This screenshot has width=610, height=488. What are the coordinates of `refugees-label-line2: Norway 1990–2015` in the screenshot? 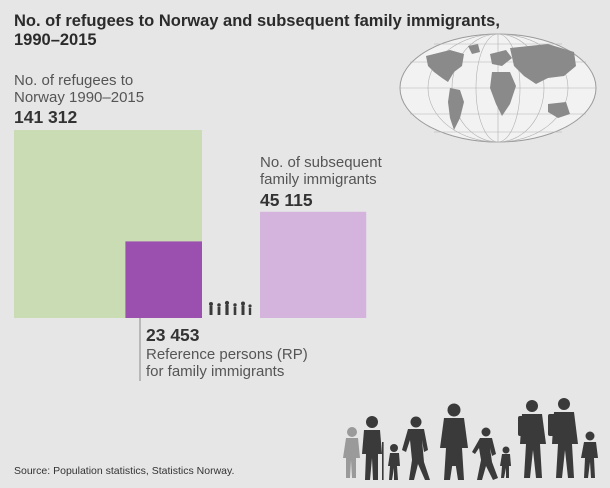 It's located at (79, 97).